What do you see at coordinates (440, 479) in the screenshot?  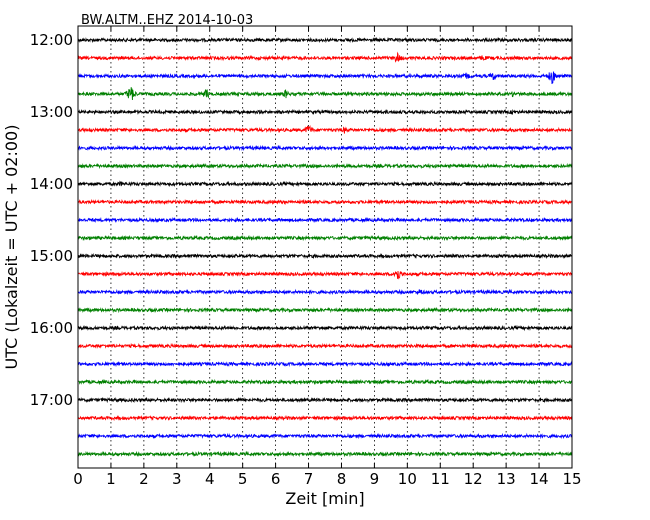 I see `x-tick-label: 11` at bounding box center [440, 479].